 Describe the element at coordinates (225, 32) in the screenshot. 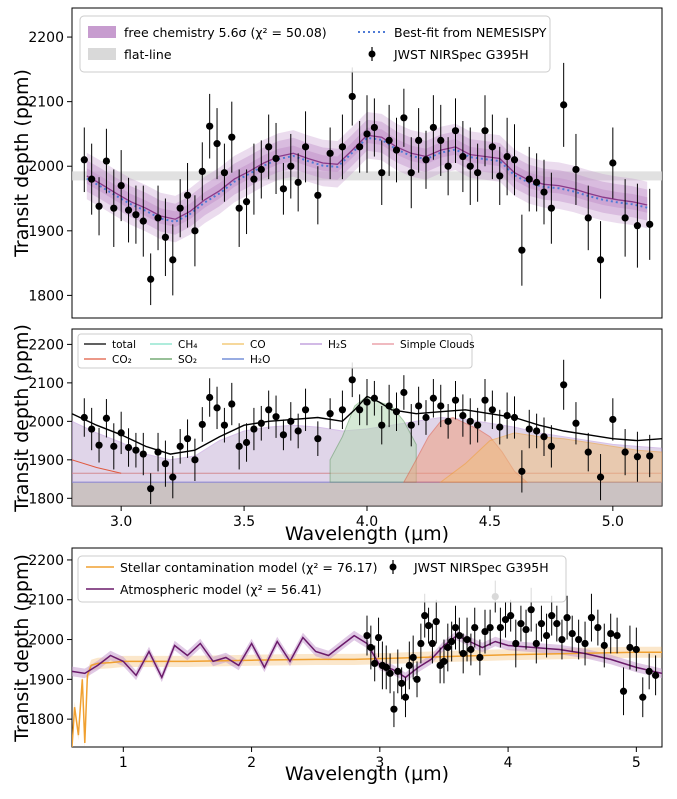

I see `legend-label-free-chemistry: free chemistry 5.6σ (χ² = 50.08)` at that location.